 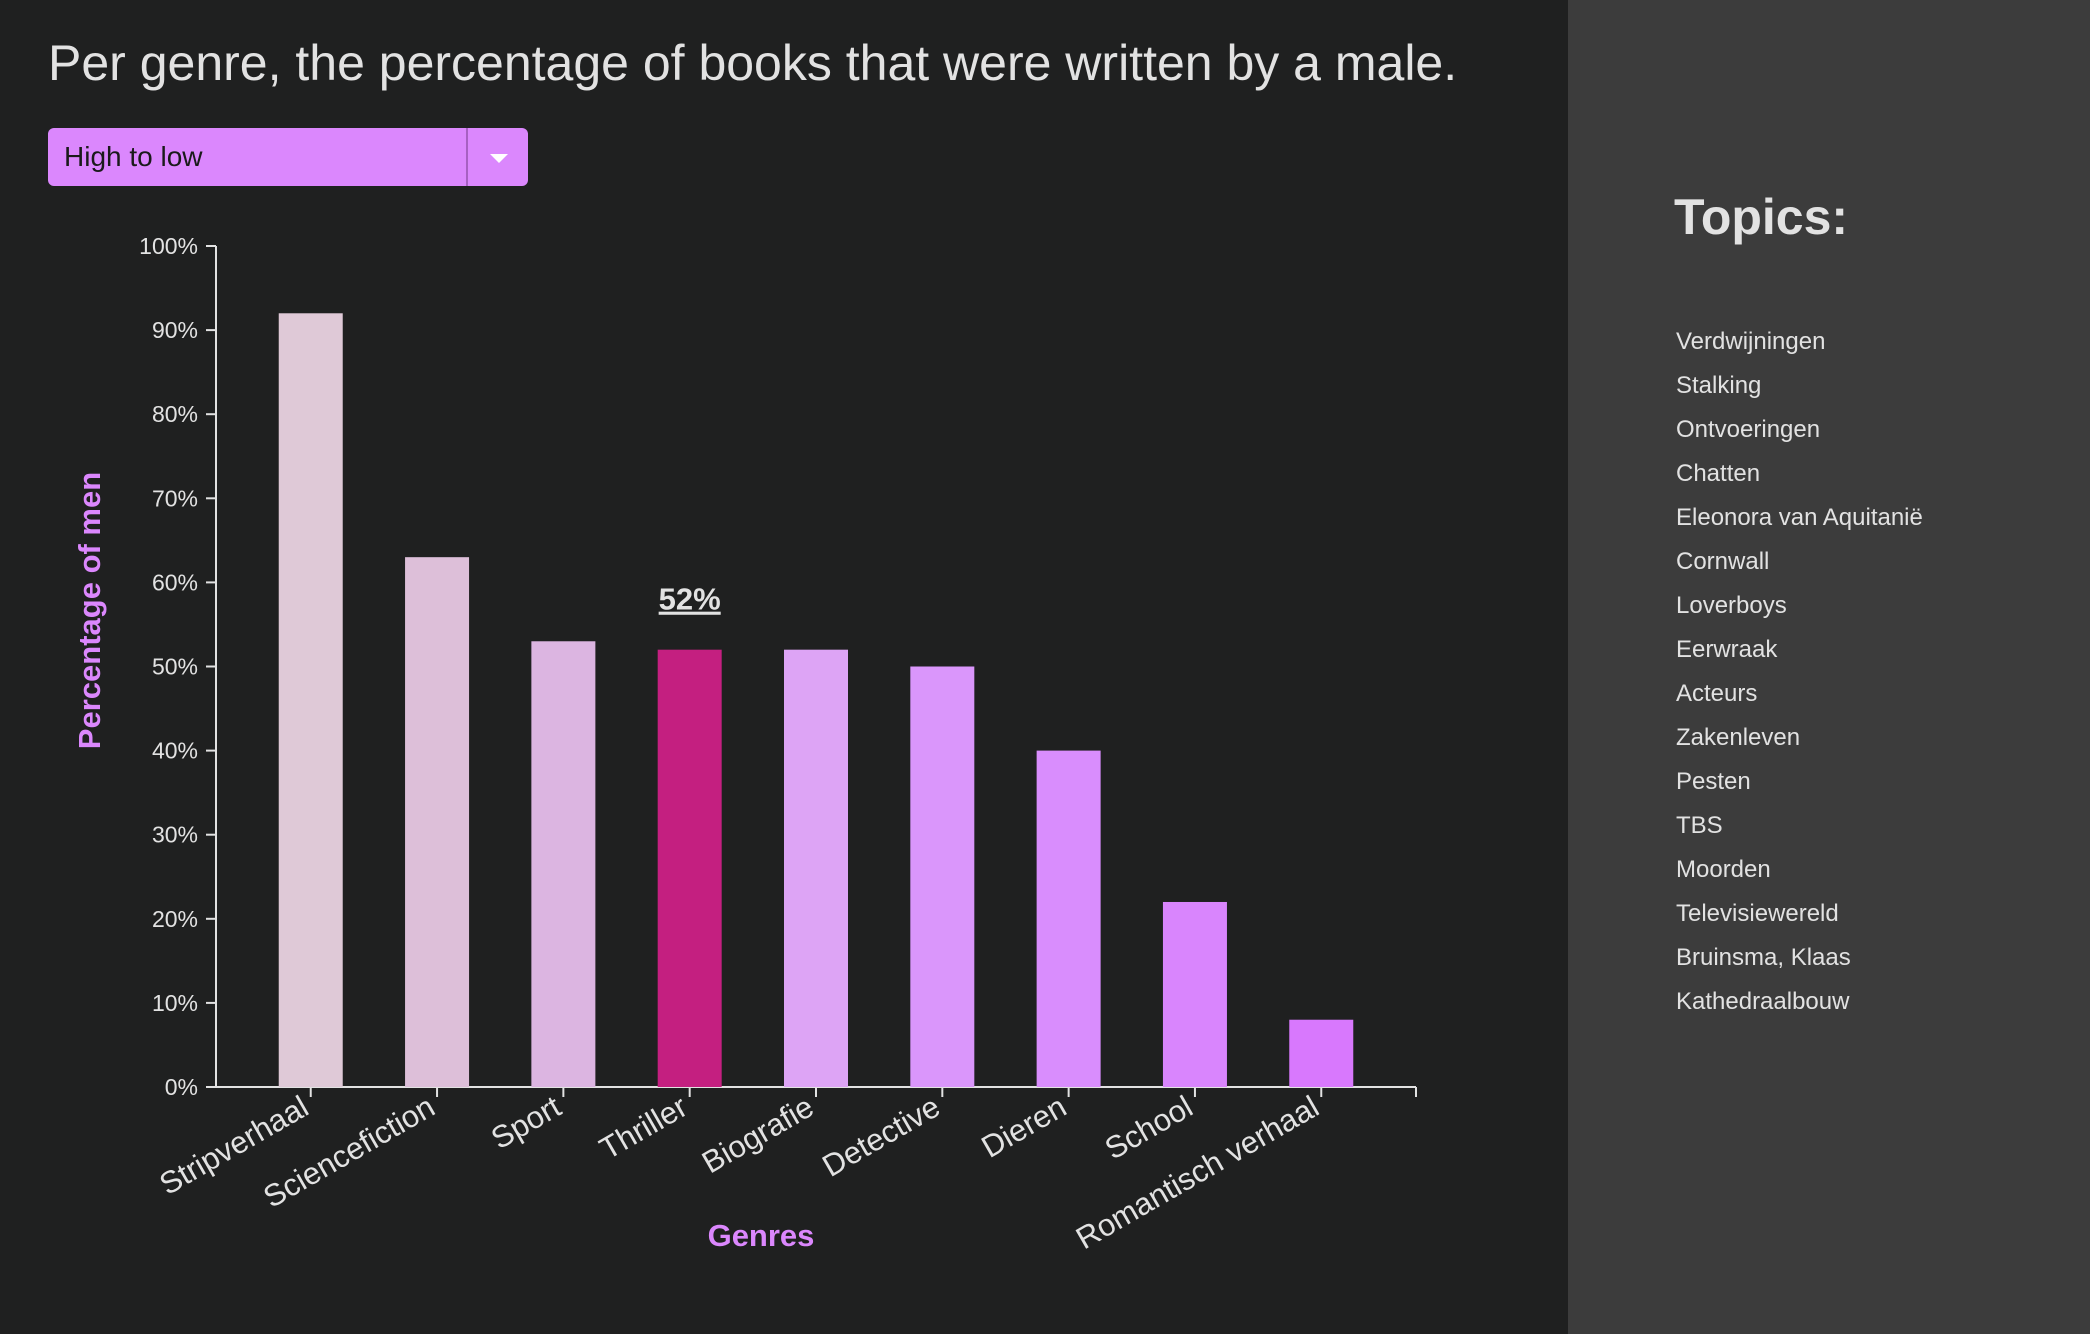 I want to click on x-tick-label: Sport, so click(x=526, y=1123).